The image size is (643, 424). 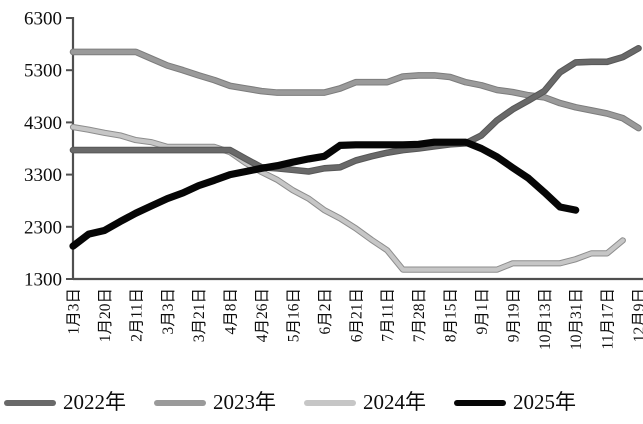 I want to click on x-axis-label: 5月16日, so click(x=293, y=315).